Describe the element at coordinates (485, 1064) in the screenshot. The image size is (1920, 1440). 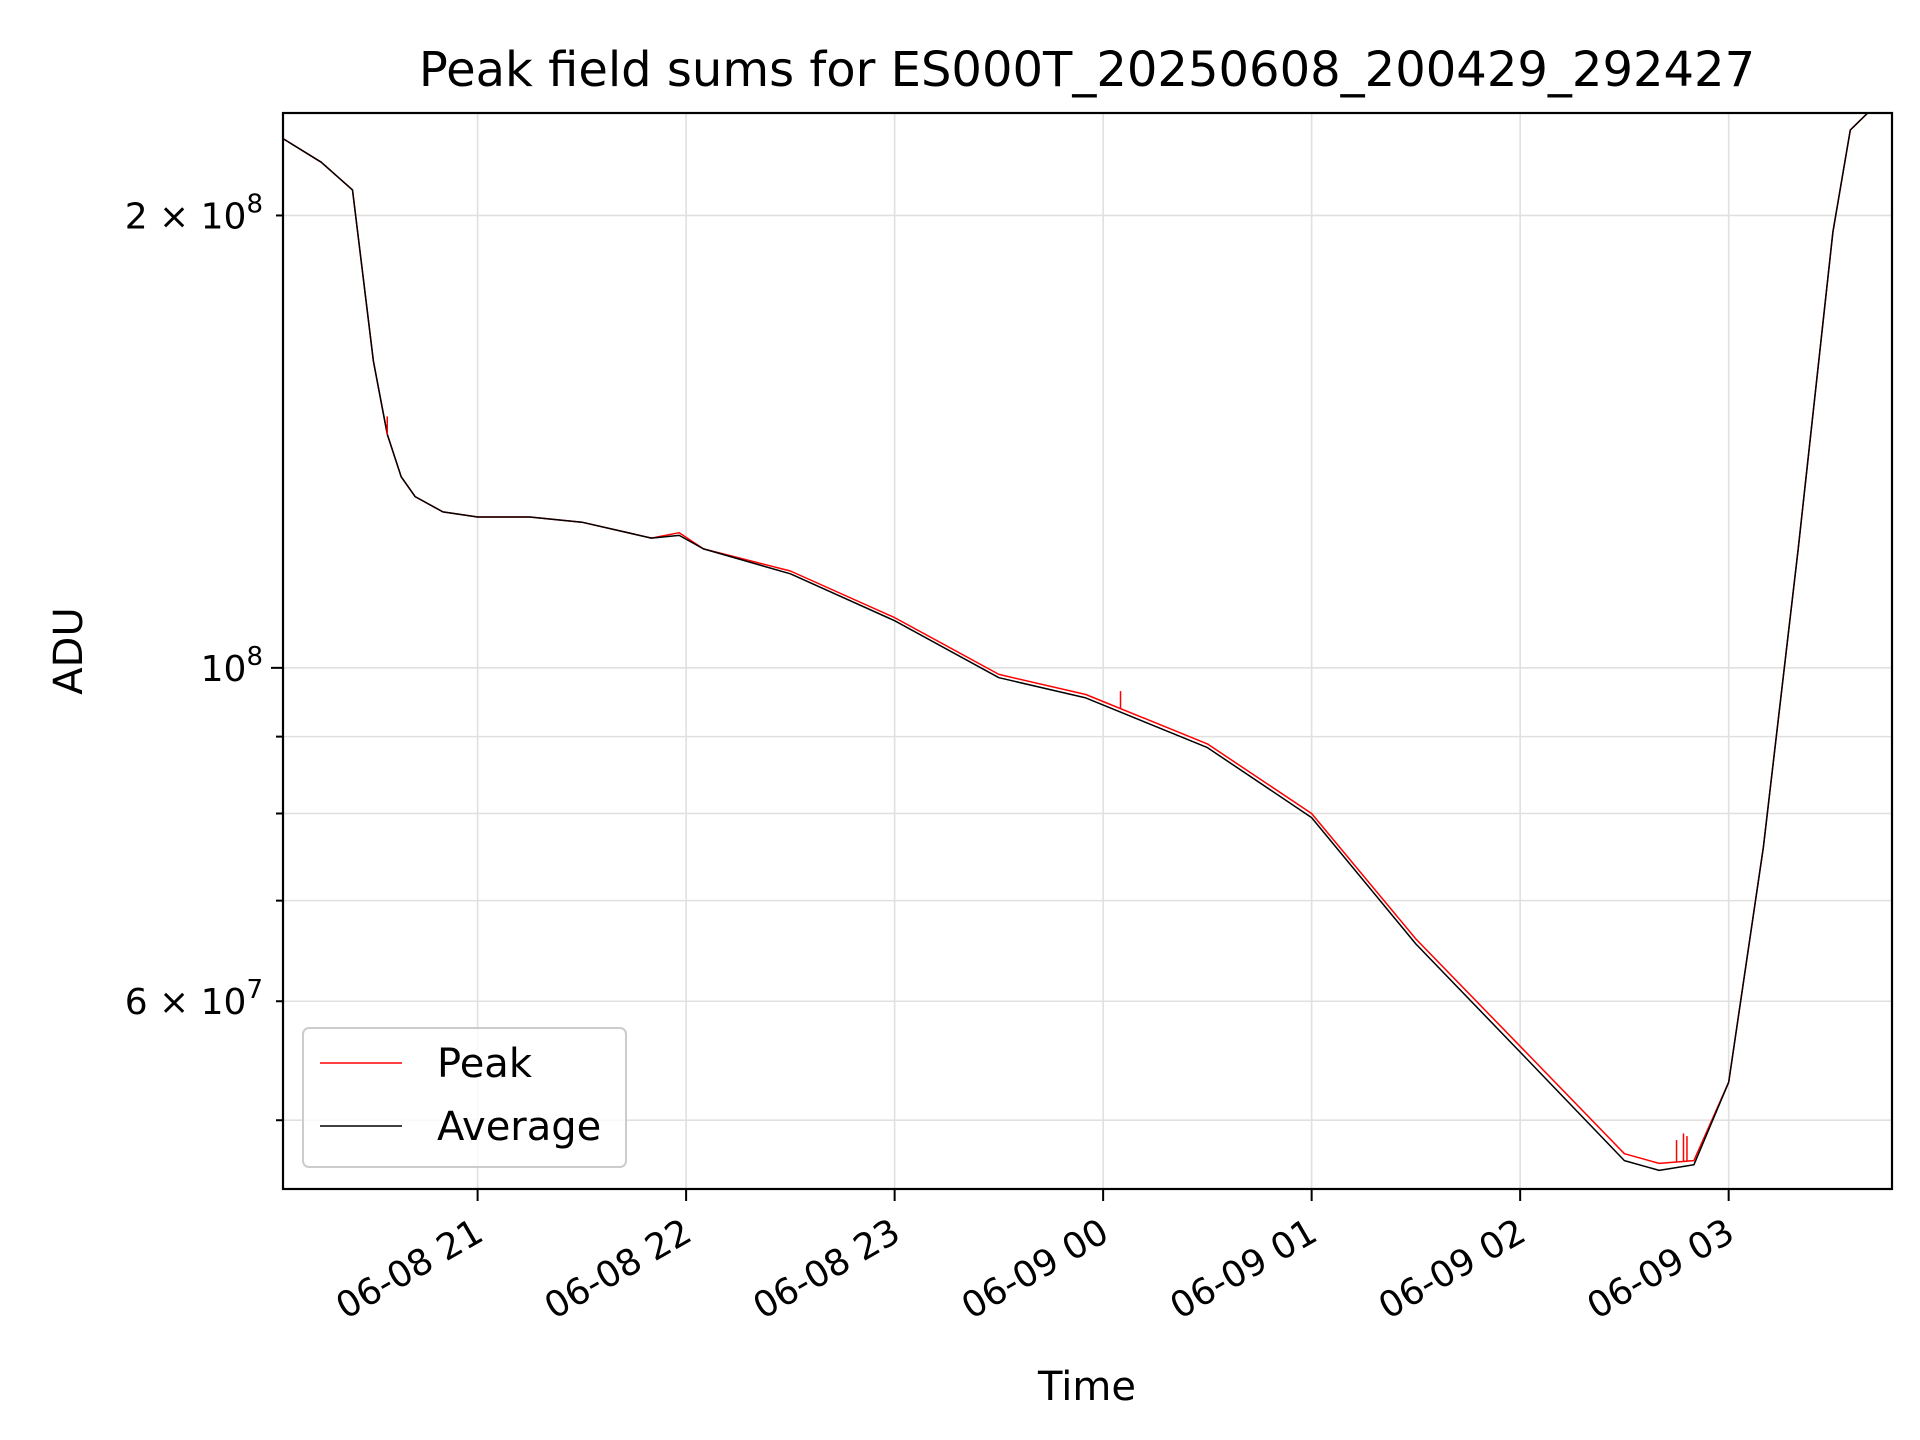
I see `legend-peak-label: Peak` at that location.